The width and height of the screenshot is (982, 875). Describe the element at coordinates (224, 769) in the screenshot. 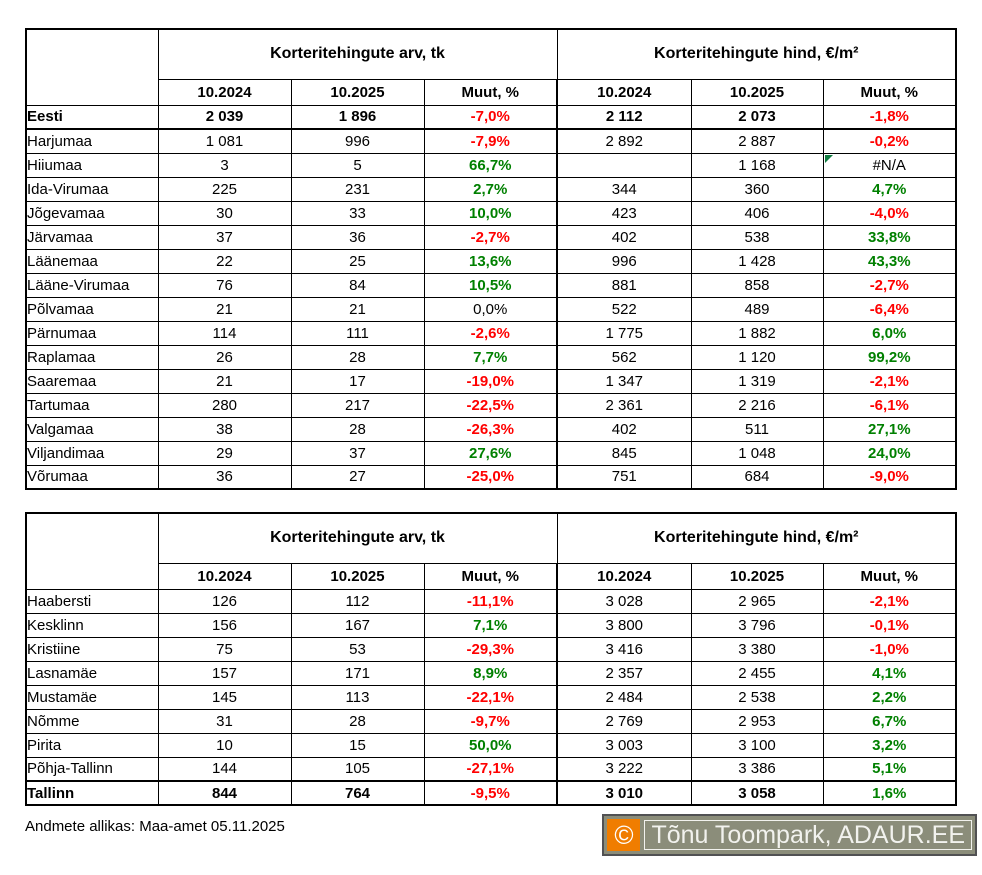

I see `value-cell: 144` at that location.